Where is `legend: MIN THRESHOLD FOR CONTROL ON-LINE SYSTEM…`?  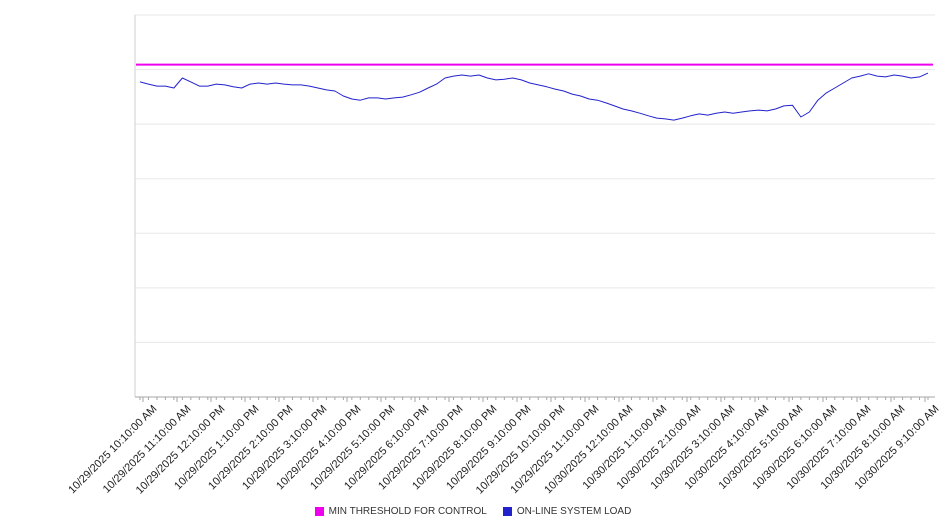 legend: MIN THRESHOLD FOR CONTROL ON-LINE SYSTEM… is located at coordinates (473, 511).